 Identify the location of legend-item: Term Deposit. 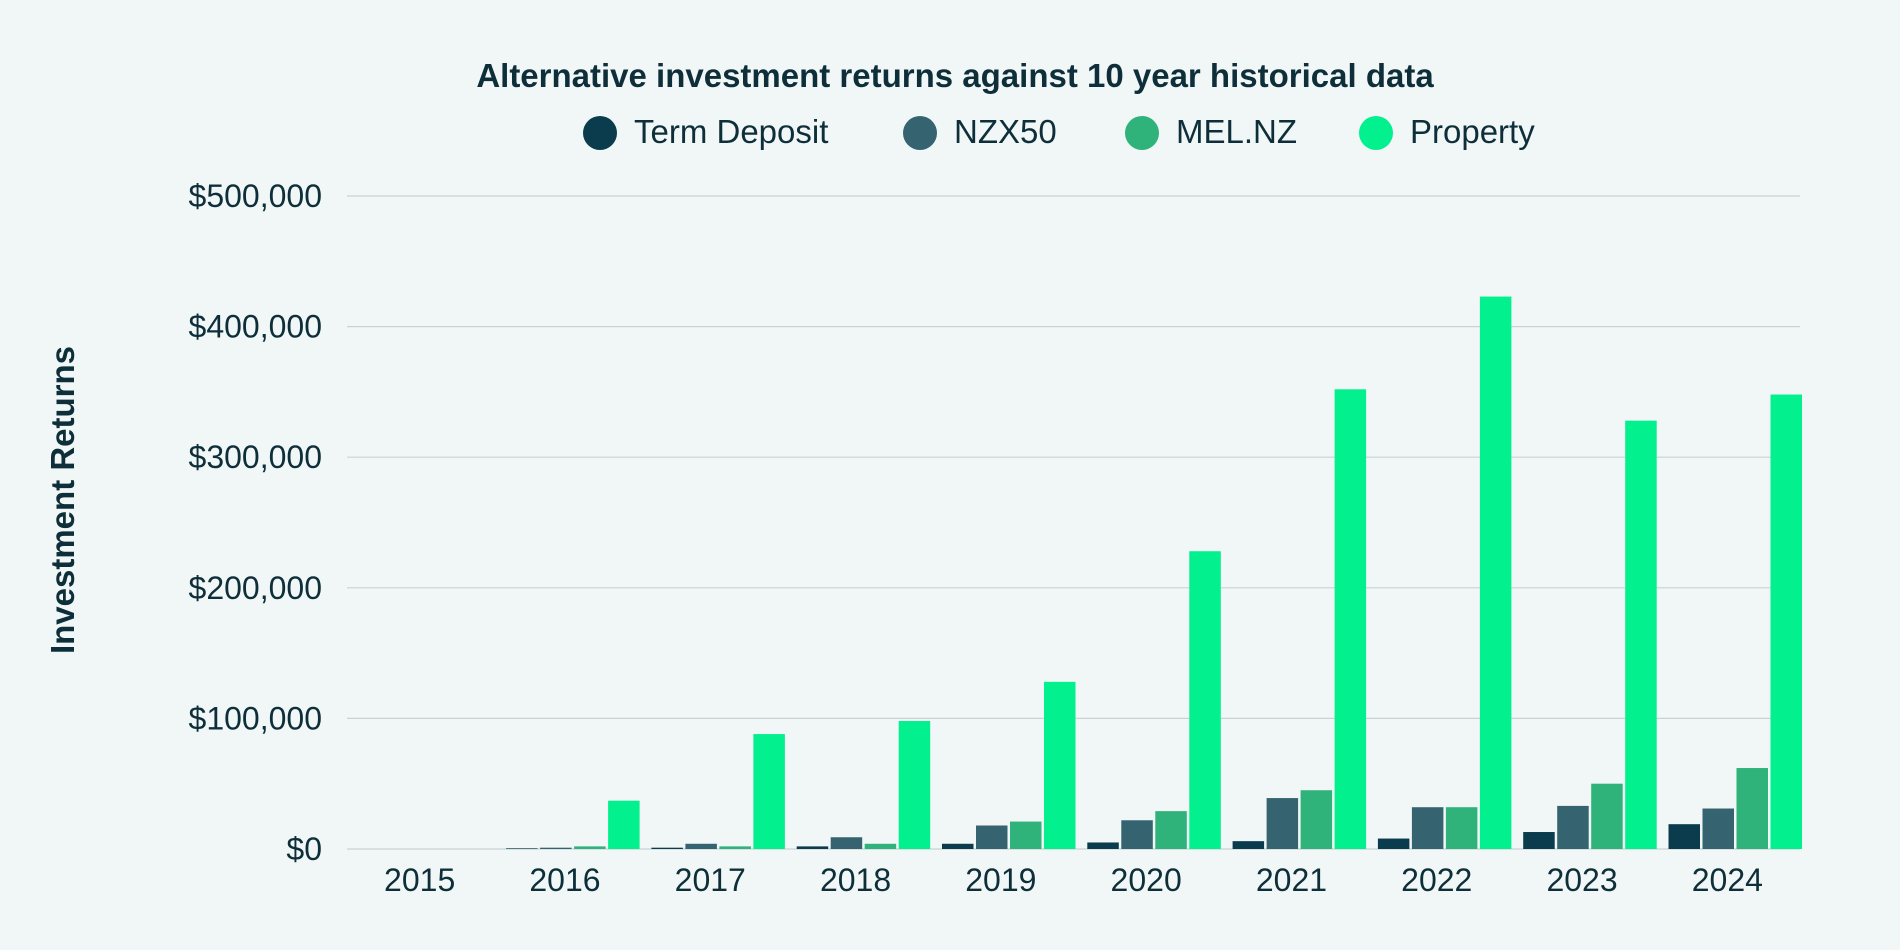
(705, 131).